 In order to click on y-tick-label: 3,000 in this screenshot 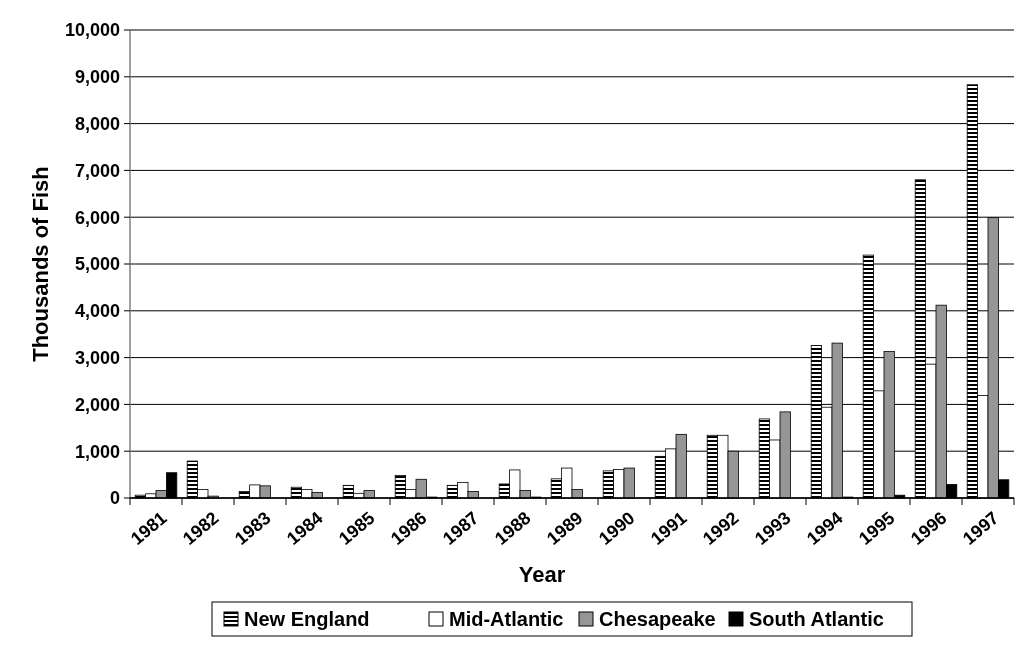, I will do `click(97, 357)`.